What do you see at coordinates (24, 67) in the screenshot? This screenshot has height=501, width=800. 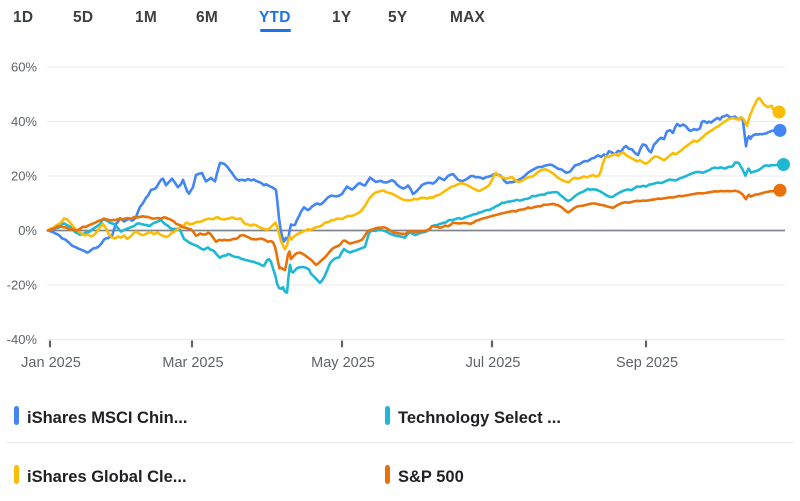 I see `svg-text: 60%` at bounding box center [24, 67].